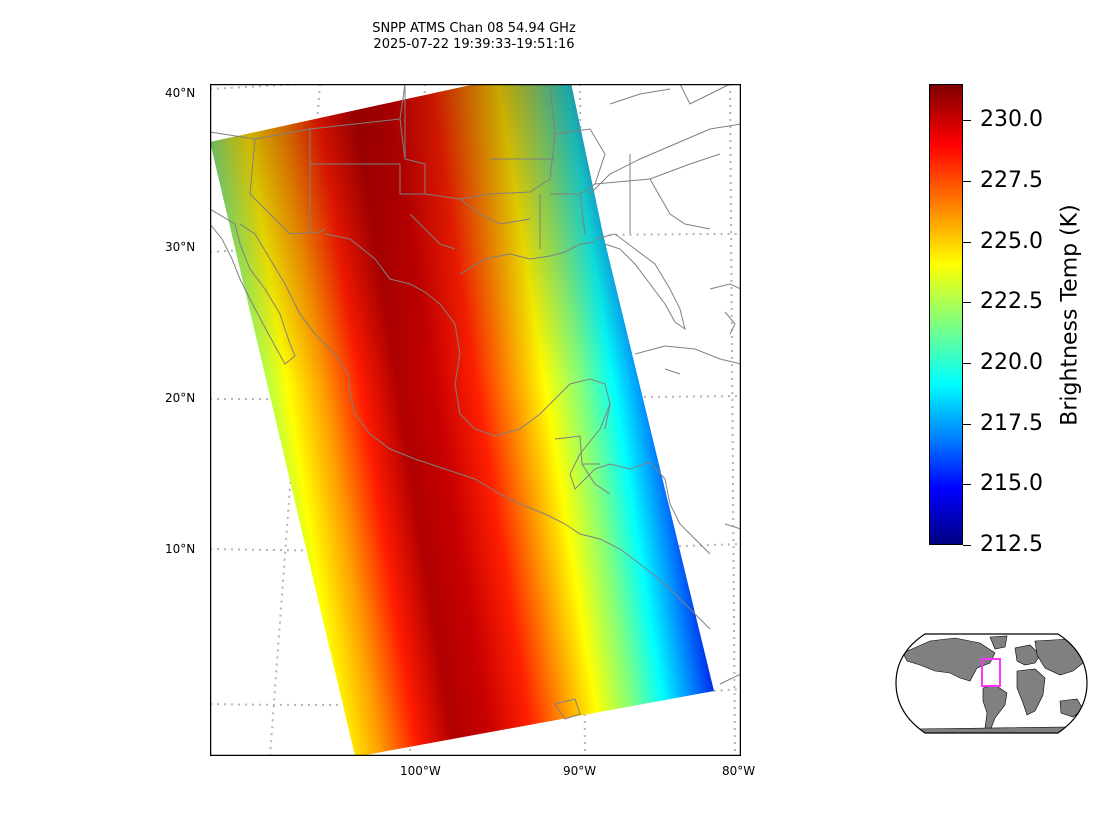 The image size is (1120, 840). What do you see at coordinates (180, 247) in the screenshot?
I see `lat-label-30n: 30°N` at bounding box center [180, 247].